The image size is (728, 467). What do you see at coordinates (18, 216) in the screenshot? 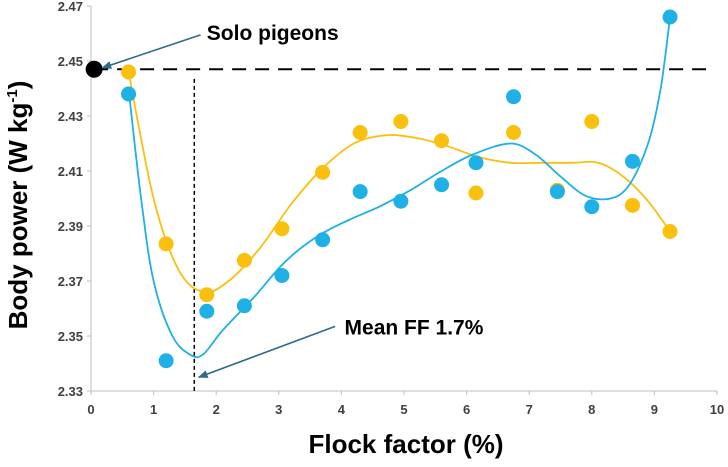
I see `y-axis-title-main: Body power (W kg` at bounding box center [18, 216].